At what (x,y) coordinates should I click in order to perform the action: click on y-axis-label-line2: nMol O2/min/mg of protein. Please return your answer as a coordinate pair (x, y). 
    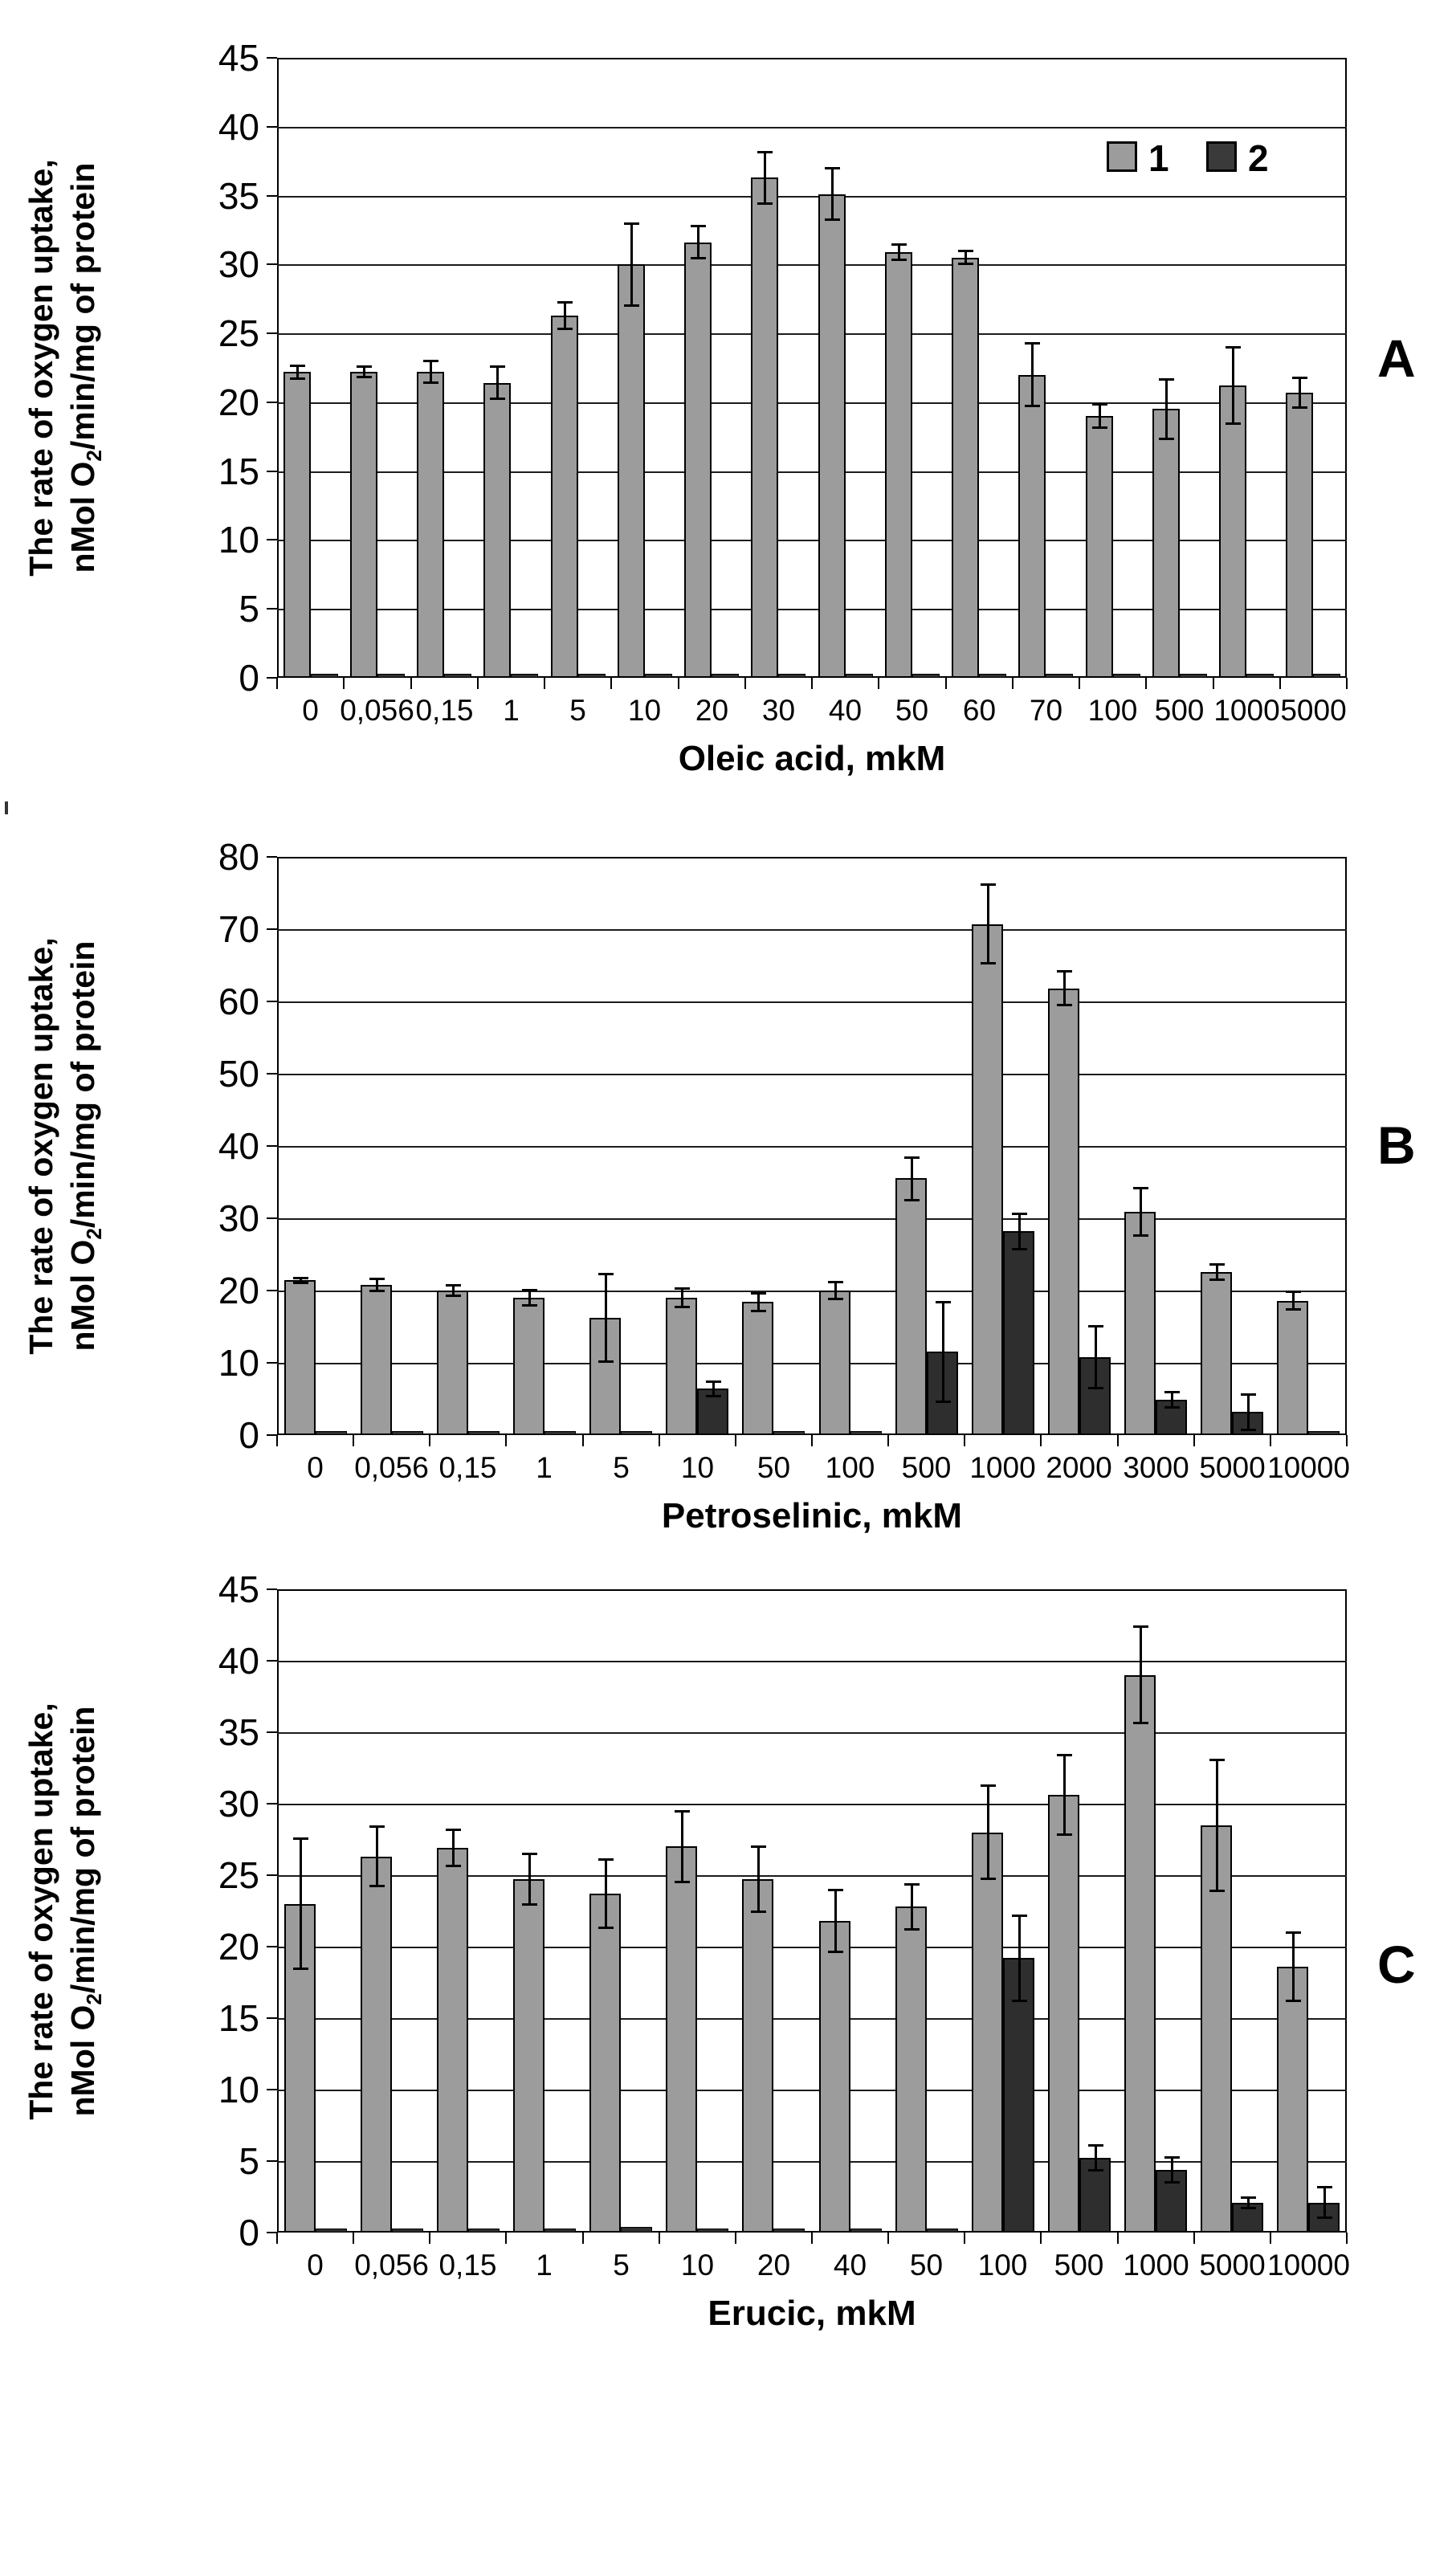
    Looking at the image, I should click on (85, 1146).